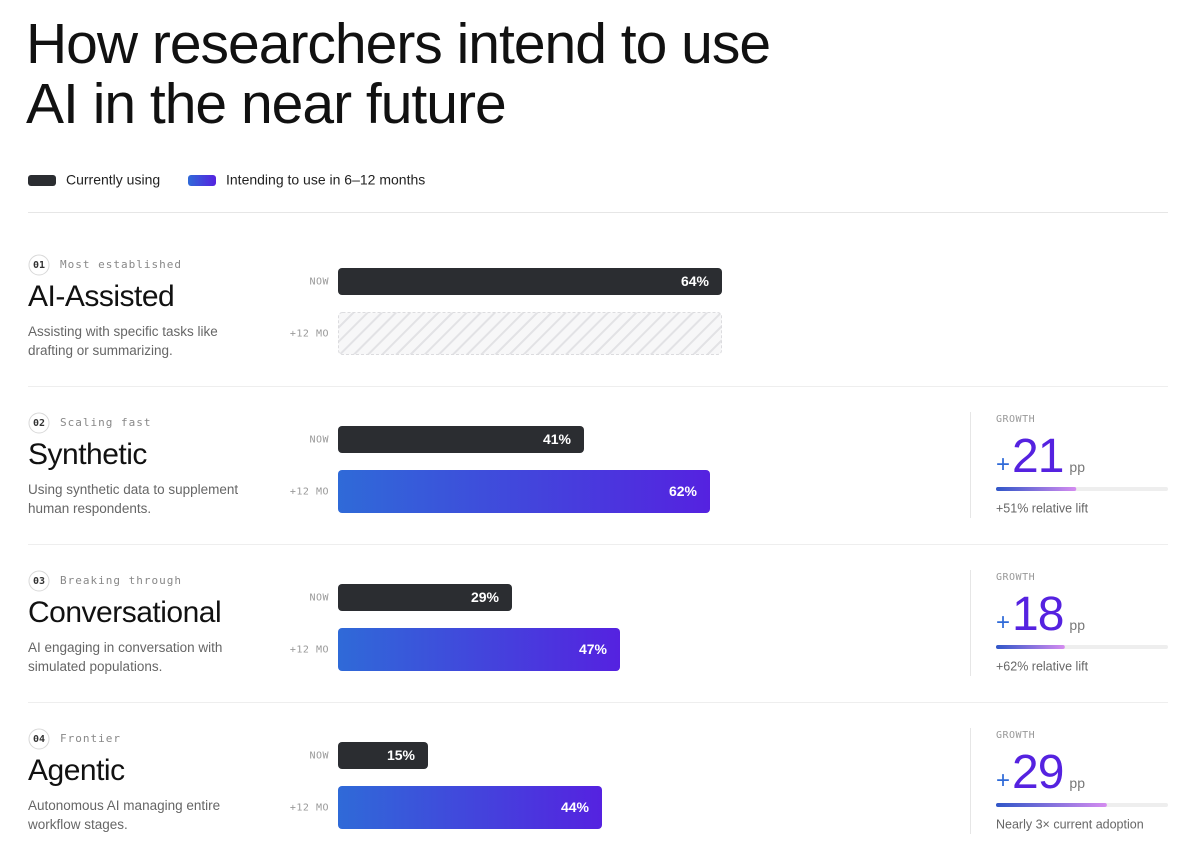 Image resolution: width=1200 pixels, height=867 pixels. Describe the element at coordinates (530, 333) in the screenshot. I see `placeholder-bar` at that location.